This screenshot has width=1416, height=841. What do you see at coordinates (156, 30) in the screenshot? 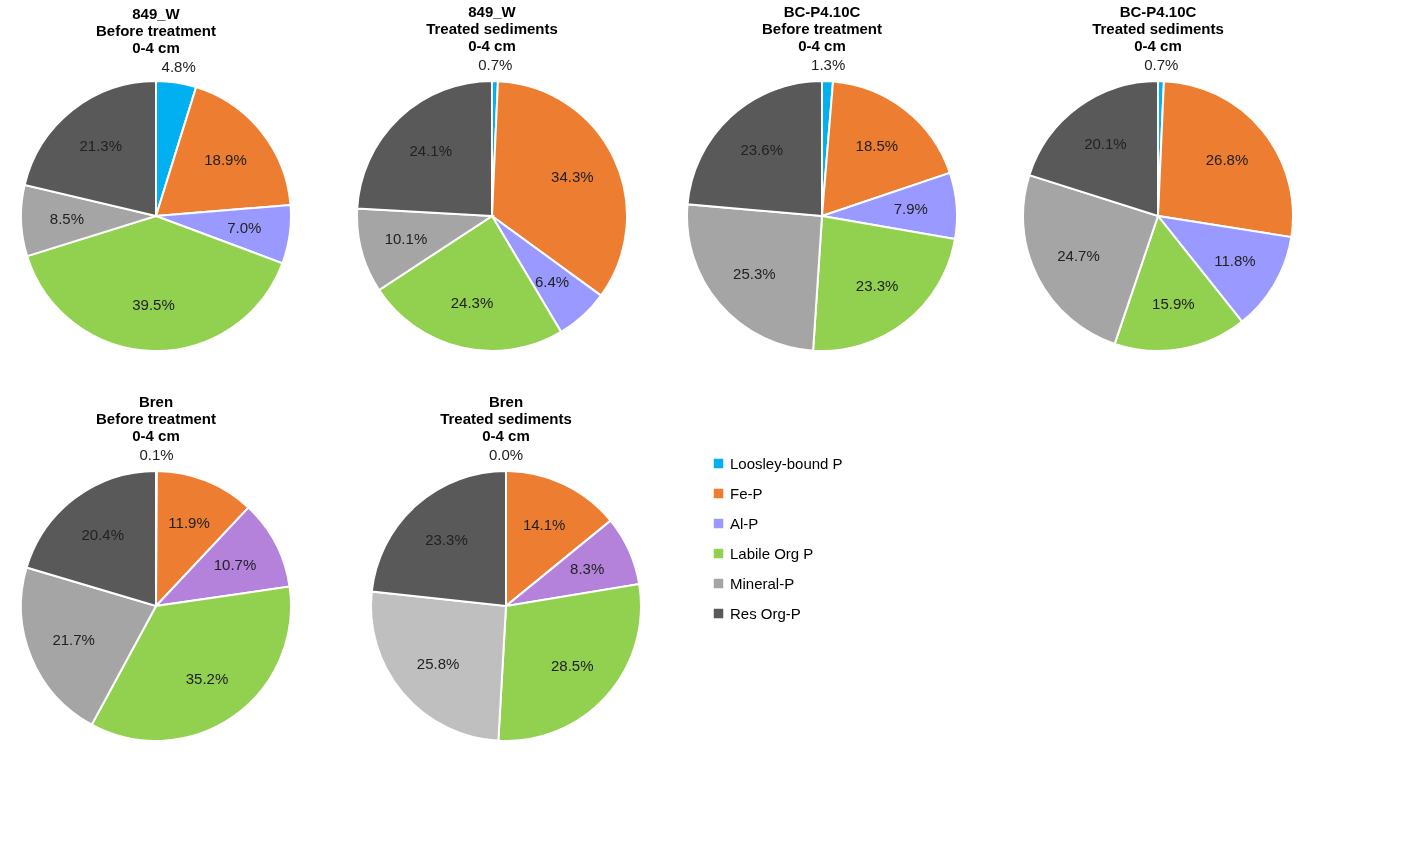
I see `chart-title: 849_W Before treatment 0-4 cm` at bounding box center [156, 30].